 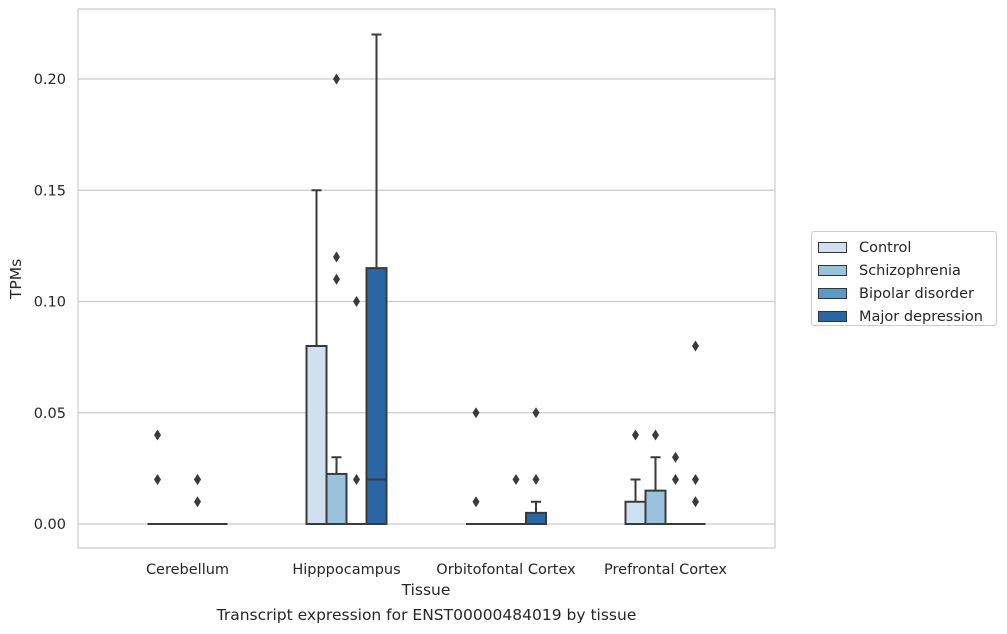 I want to click on legend-item: Major depression, so click(x=907, y=316).